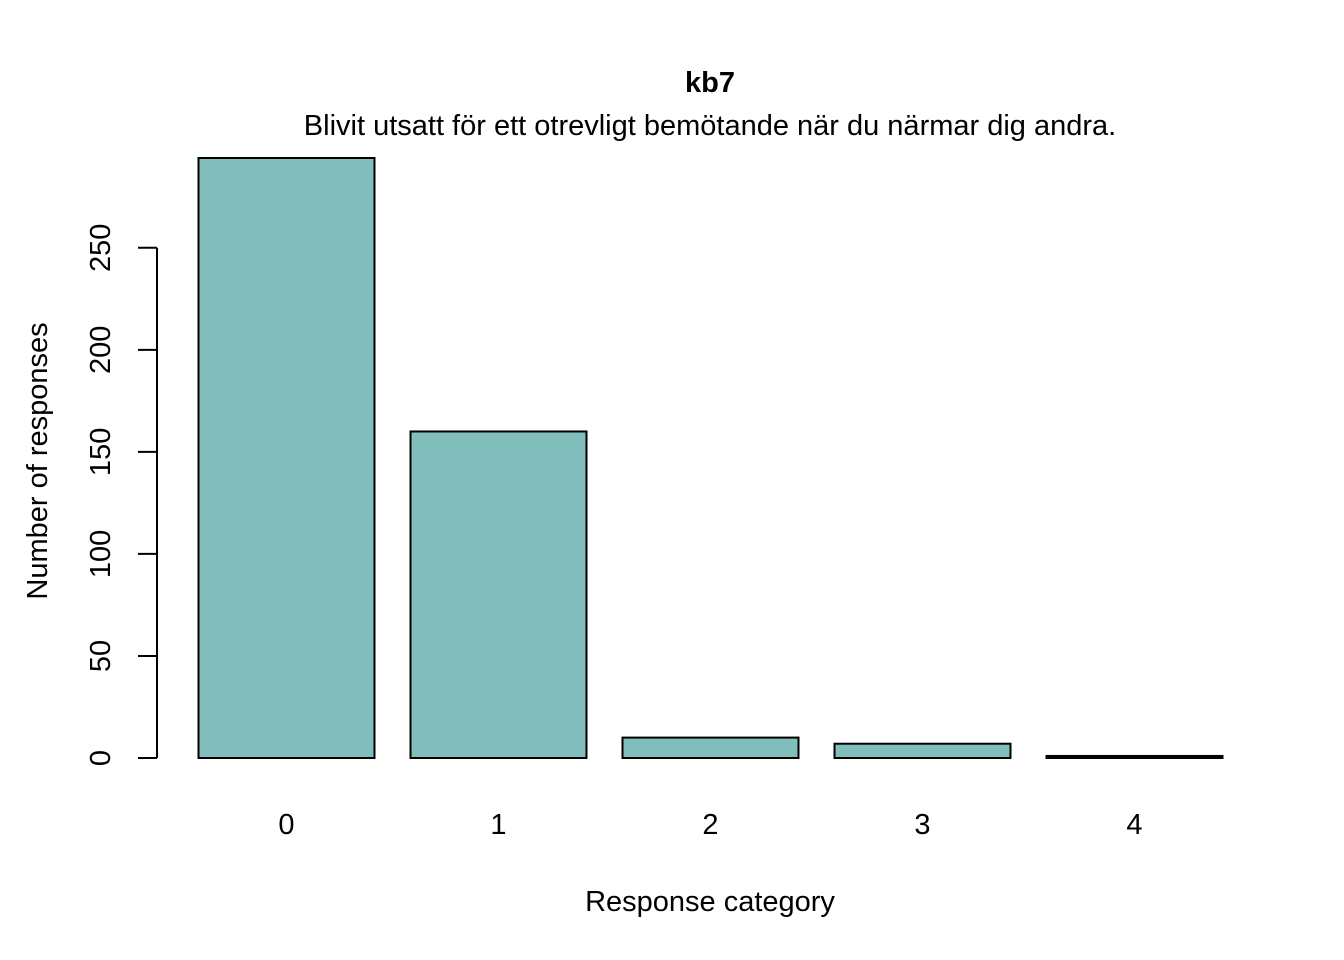 Image resolution: width=1344 pixels, height=960 pixels. I want to click on x-axis-tick-labels: 0 1 2 3 4, so click(710, 825).